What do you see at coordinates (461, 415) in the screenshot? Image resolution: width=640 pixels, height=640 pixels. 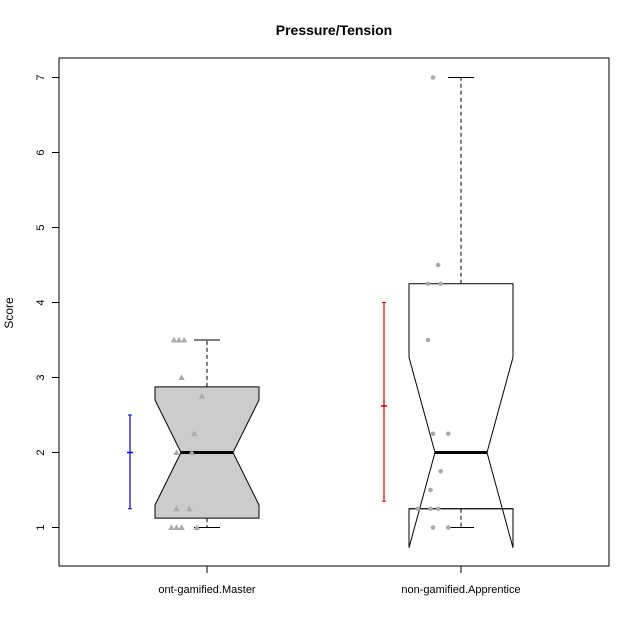 I see `notched-box` at bounding box center [461, 415].